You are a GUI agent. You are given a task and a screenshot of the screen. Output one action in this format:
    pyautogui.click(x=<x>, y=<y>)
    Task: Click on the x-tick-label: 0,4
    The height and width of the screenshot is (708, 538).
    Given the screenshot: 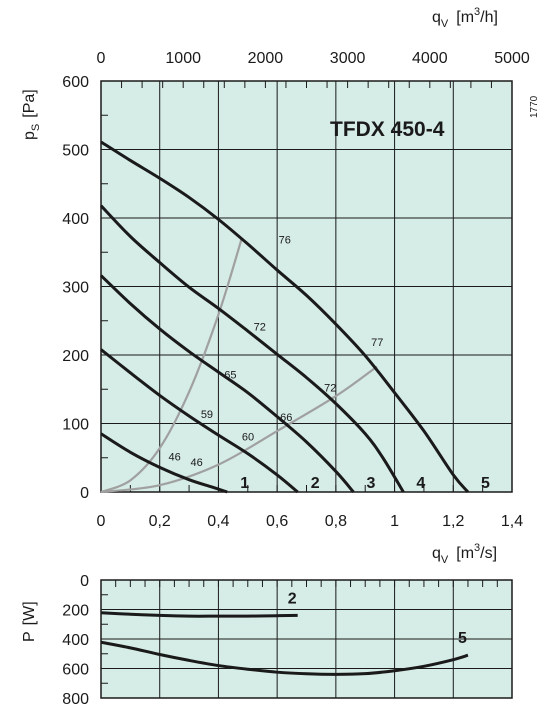 What is the action you would take?
    pyautogui.click(x=218, y=521)
    